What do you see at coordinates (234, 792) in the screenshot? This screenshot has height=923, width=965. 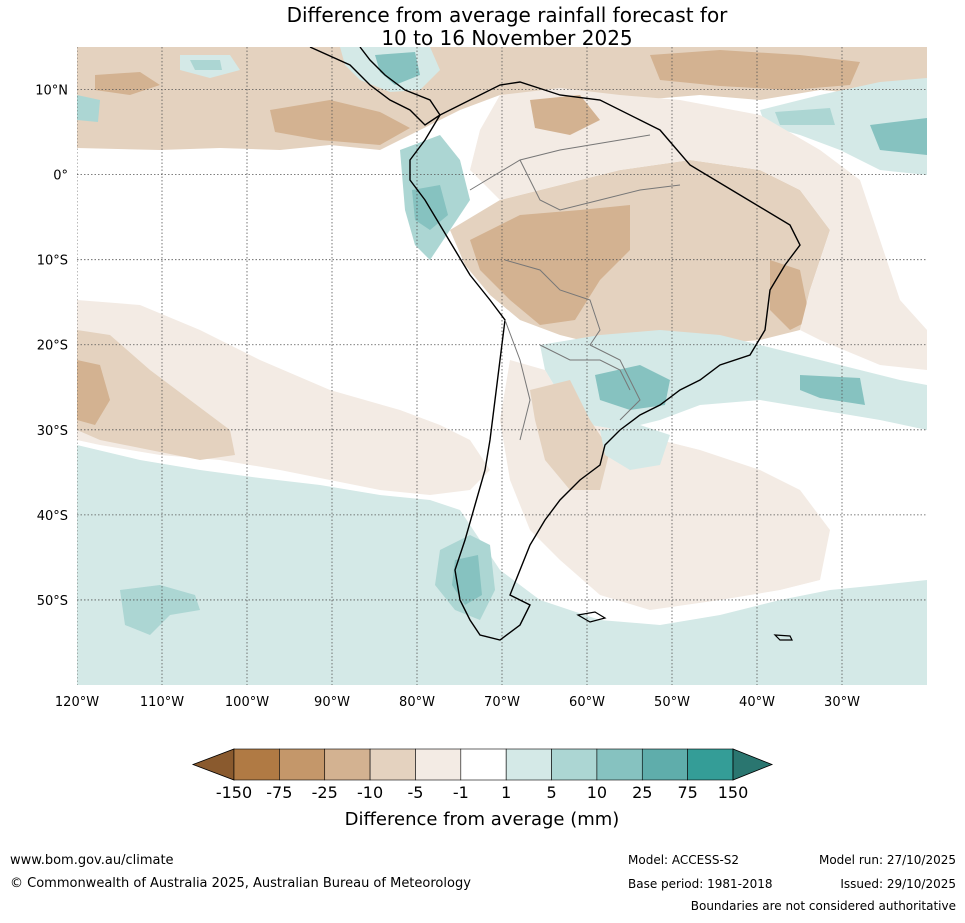 I see `colorbar-tick-label: -150` at bounding box center [234, 792].